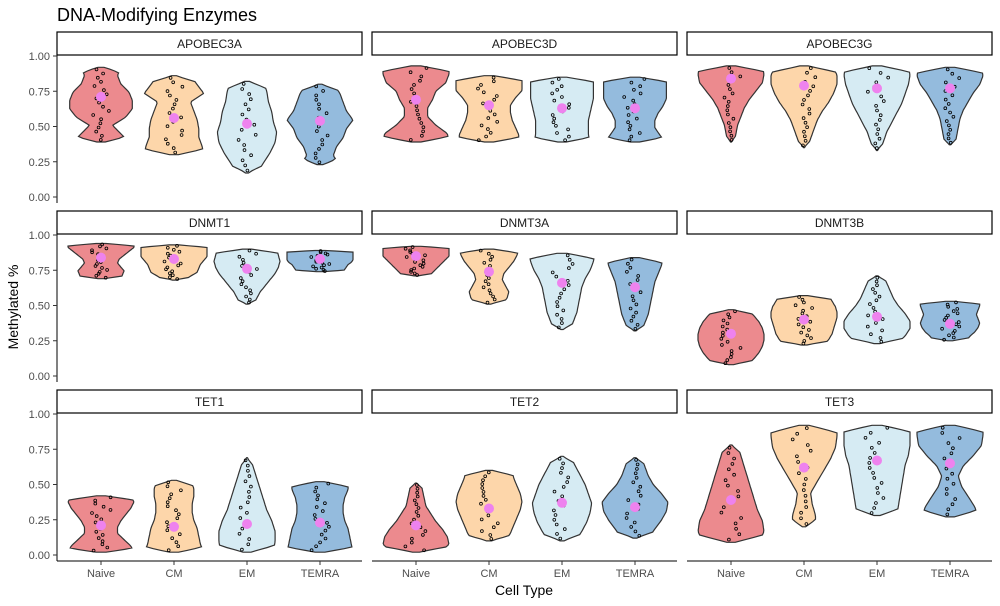 The image size is (1000, 606). What do you see at coordinates (157, 15) in the screenshot?
I see `chart-title: DNA-Modifying Enzymes` at bounding box center [157, 15].